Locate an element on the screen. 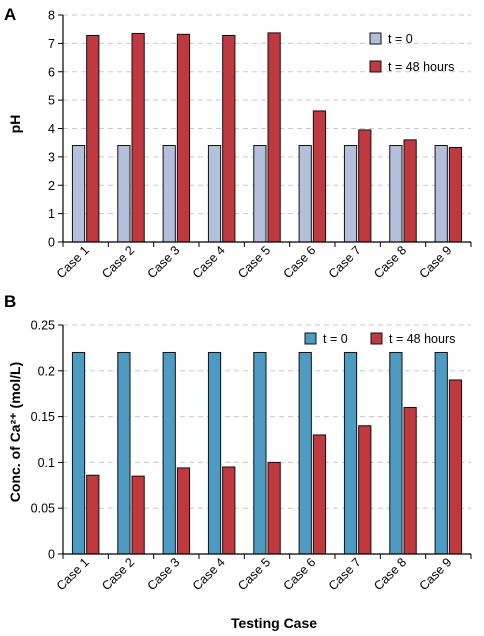 The image size is (484, 636). panel-b-legend-swatch-t0 is located at coordinates (310, 338).